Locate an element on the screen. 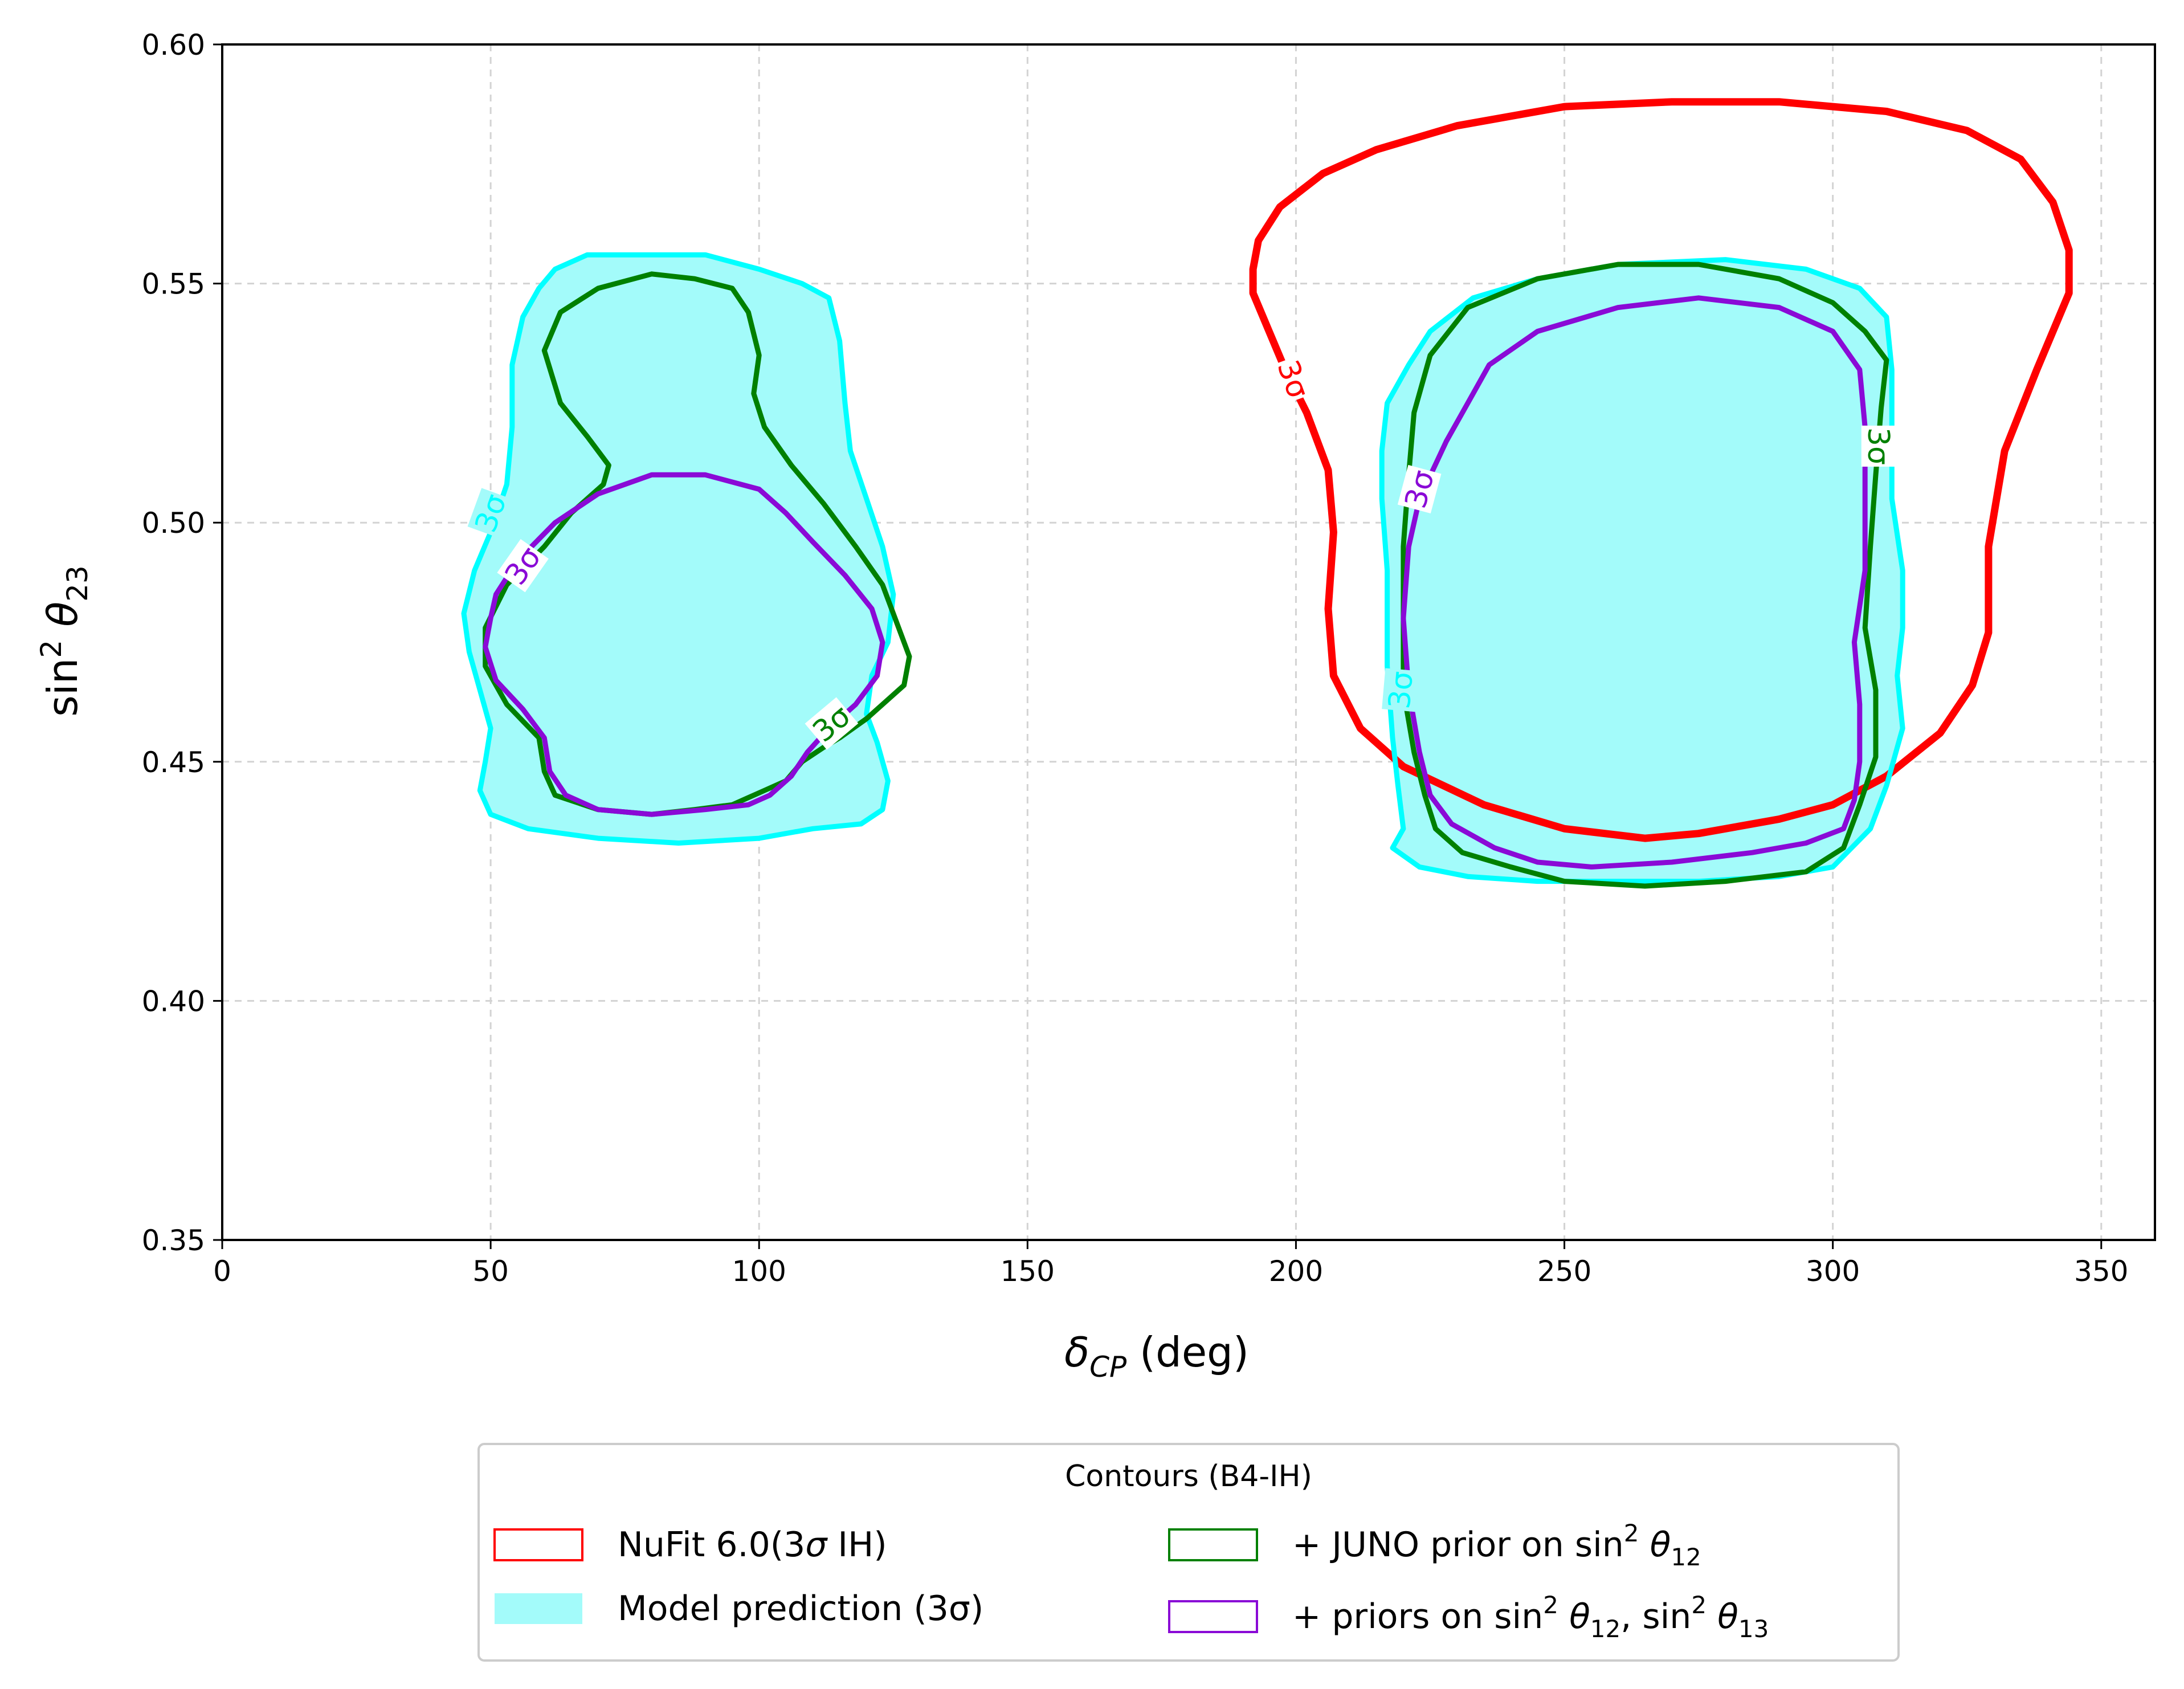 The height and width of the screenshot is (1689, 2184). legend-frame is located at coordinates (1189, 1552).